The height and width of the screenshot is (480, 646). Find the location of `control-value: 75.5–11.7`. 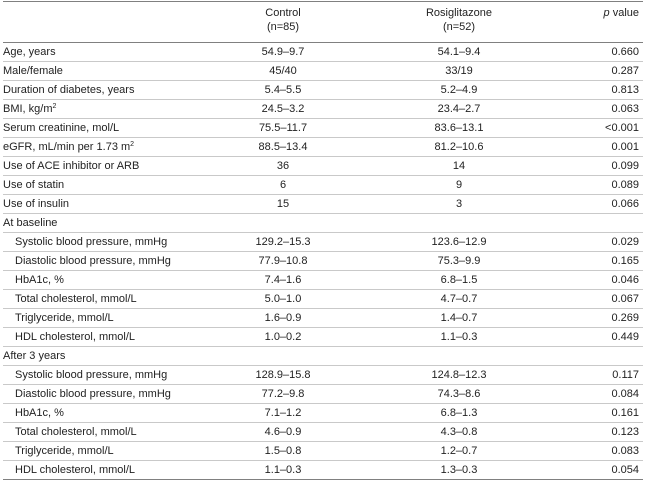

control-value: 75.5–11.7 is located at coordinates (283, 128).